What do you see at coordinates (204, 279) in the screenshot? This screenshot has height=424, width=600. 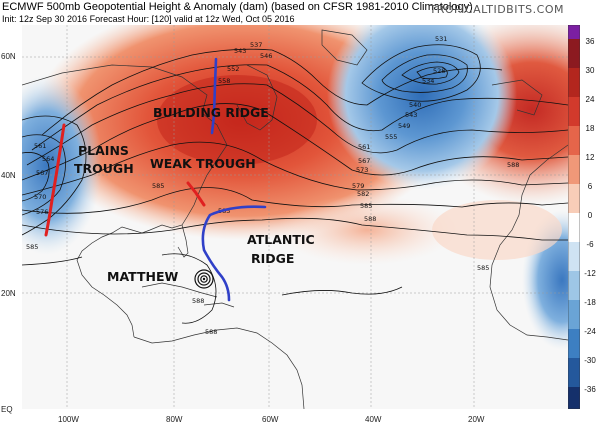 I see `hurricane-matthew-symbol` at bounding box center [204, 279].